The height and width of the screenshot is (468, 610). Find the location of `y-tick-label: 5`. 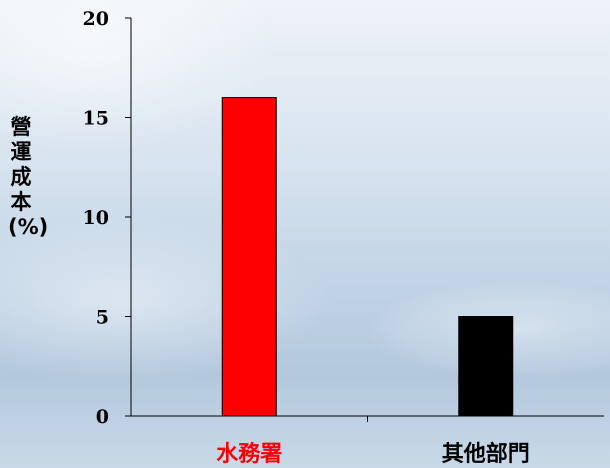

y-tick-label: 5 is located at coordinates (102, 318).